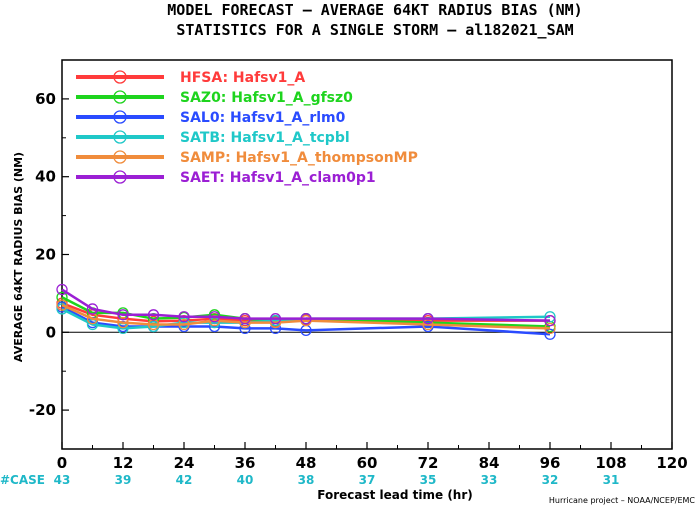 The height and width of the screenshot is (506, 700). I want to click on x-tick-label: 84, so click(489, 463).